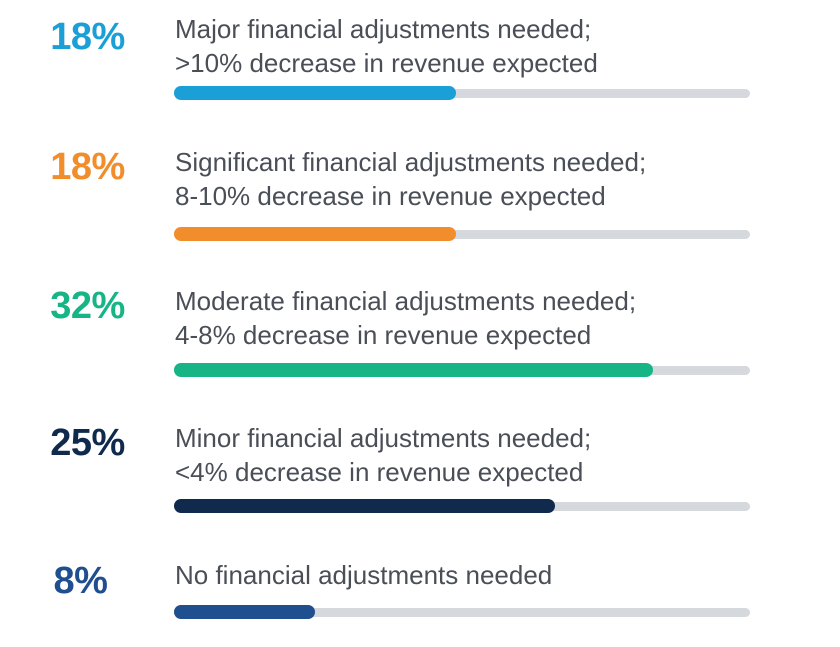 This screenshot has width=840, height=647. Describe the element at coordinates (383, 438) in the screenshot. I see `label-line: Minor financial adjustments needed;` at that location.